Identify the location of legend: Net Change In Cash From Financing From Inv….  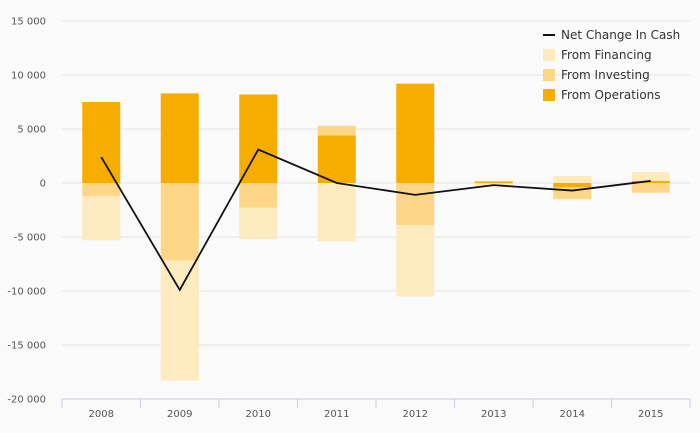
(611, 65).